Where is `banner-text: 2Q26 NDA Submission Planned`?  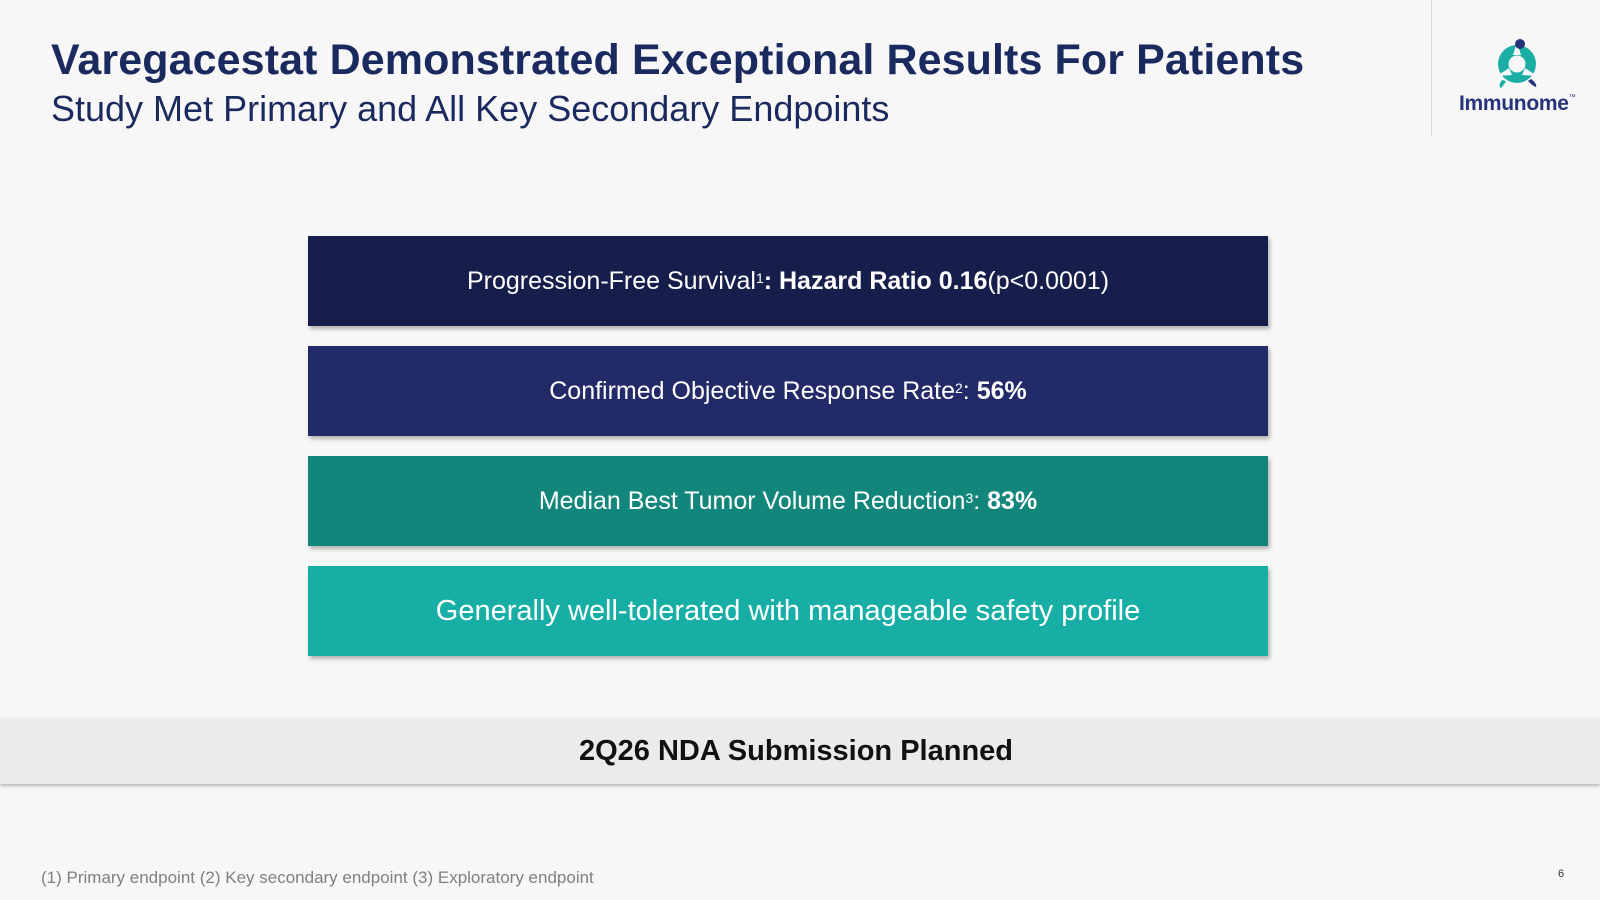 banner-text: 2Q26 NDA Submission Planned is located at coordinates (796, 750).